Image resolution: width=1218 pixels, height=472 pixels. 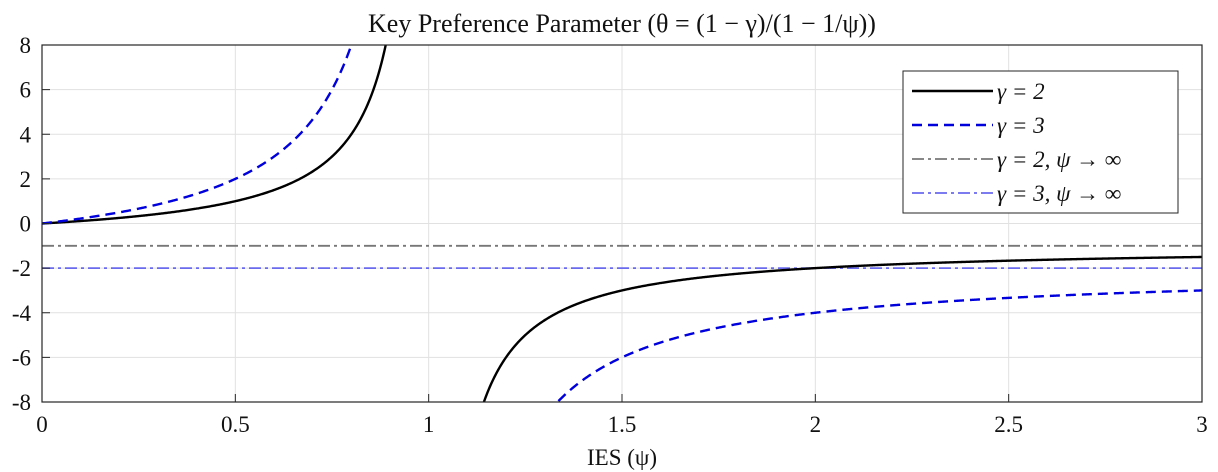 I want to click on y-tick-label: -8, so click(x=21, y=402).